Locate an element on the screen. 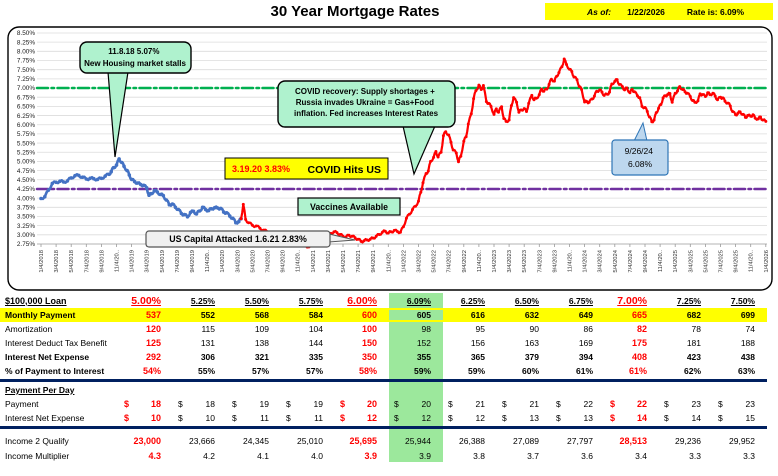  svg-text: 9/26/24 6.08% is located at coordinates (640, 157).